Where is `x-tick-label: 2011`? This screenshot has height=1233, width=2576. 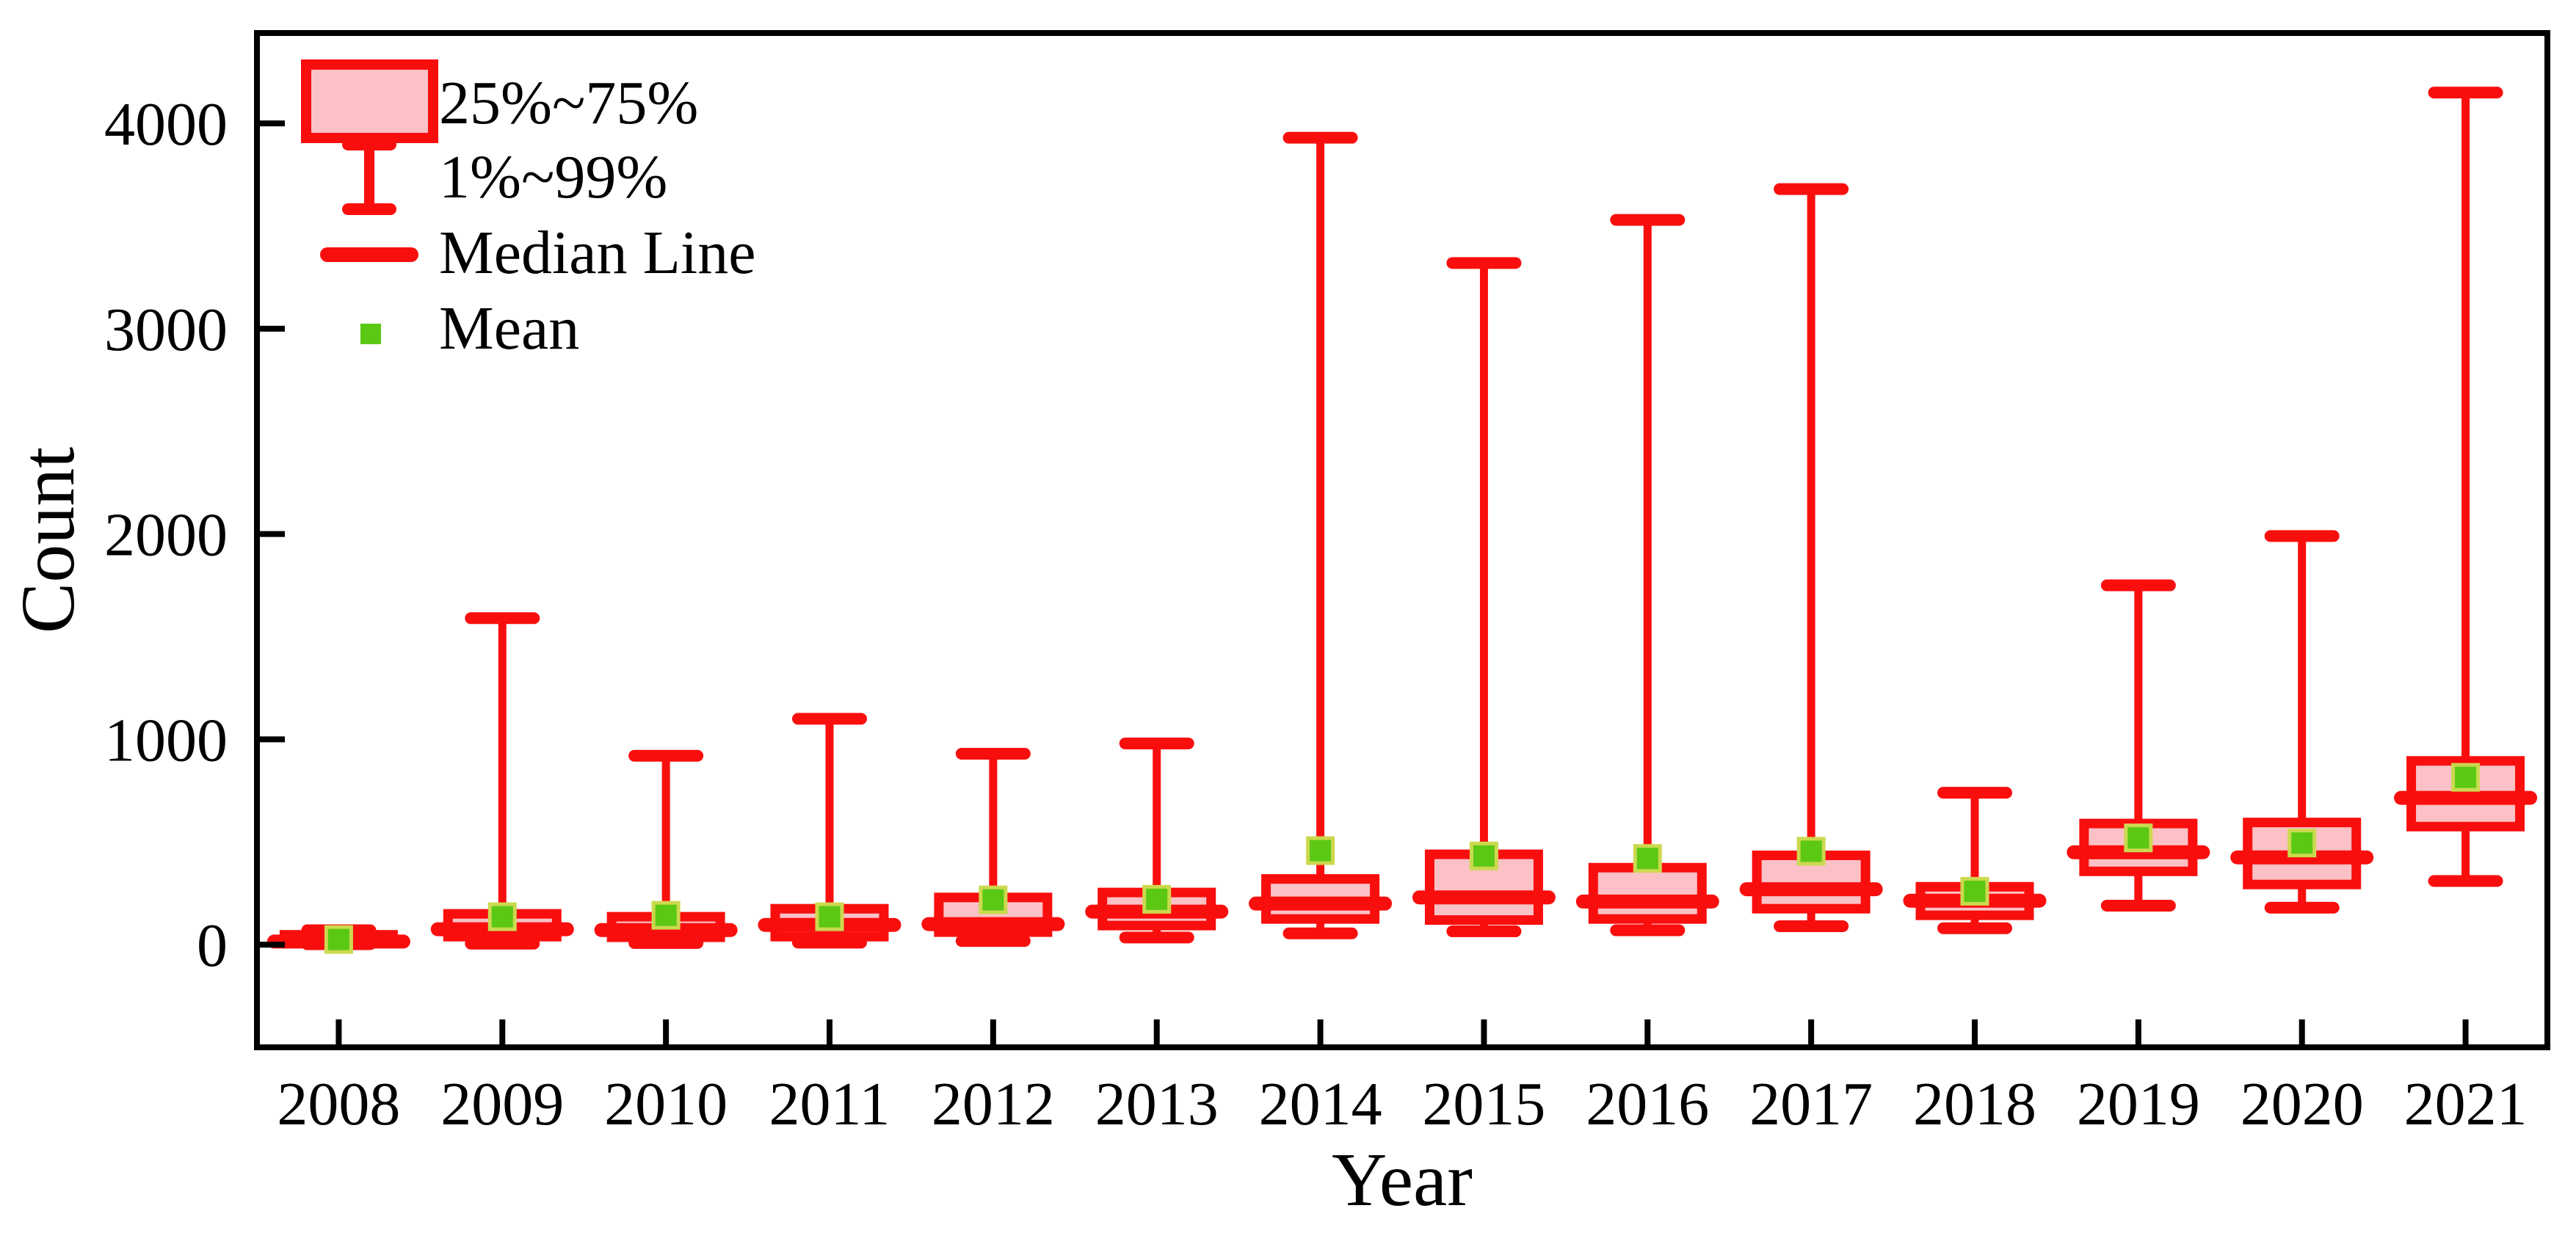
x-tick-label: 2011 is located at coordinates (830, 1104).